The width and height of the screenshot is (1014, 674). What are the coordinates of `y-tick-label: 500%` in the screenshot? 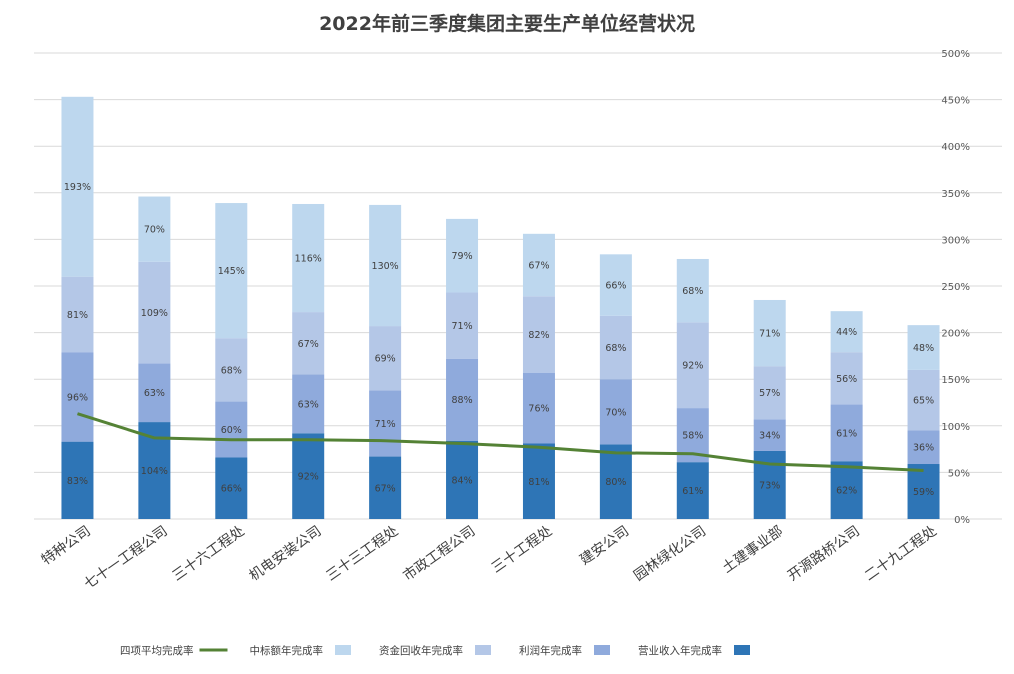 It's located at (955, 54).